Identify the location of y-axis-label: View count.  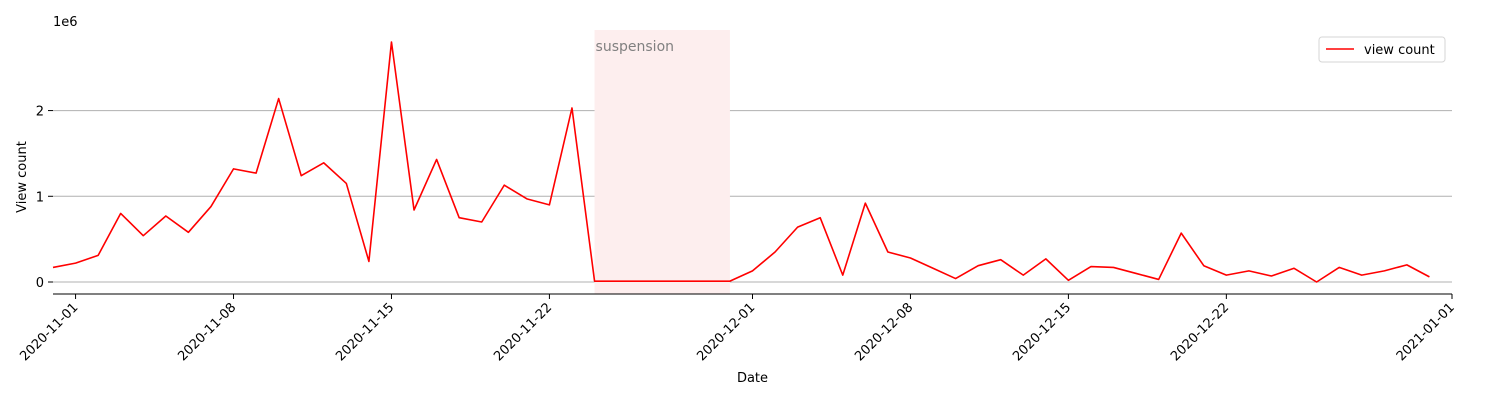
(22, 177).